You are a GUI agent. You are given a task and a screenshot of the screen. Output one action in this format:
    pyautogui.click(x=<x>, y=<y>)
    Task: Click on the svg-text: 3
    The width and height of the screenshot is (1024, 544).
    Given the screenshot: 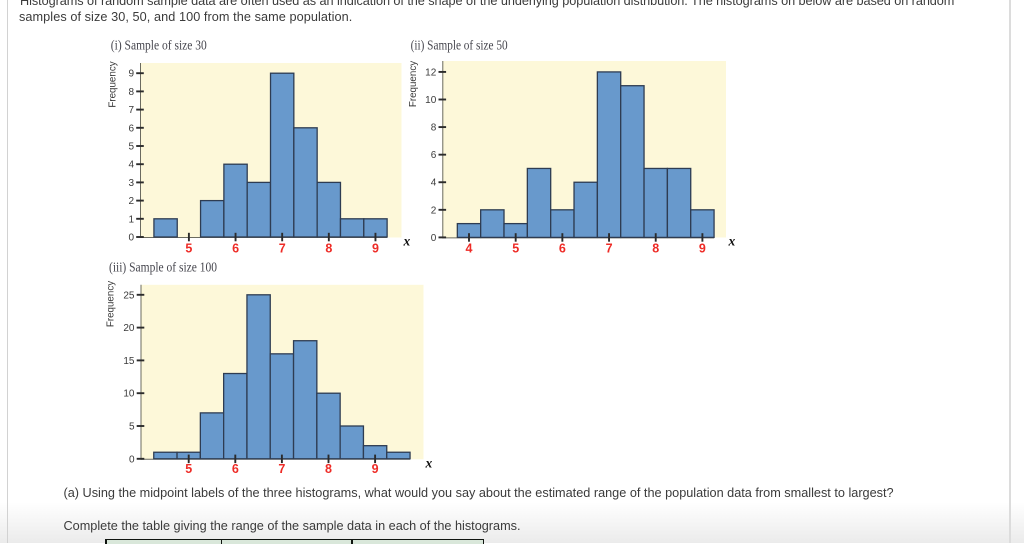 What is the action you would take?
    pyautogui.click(x=131, y=183)
    